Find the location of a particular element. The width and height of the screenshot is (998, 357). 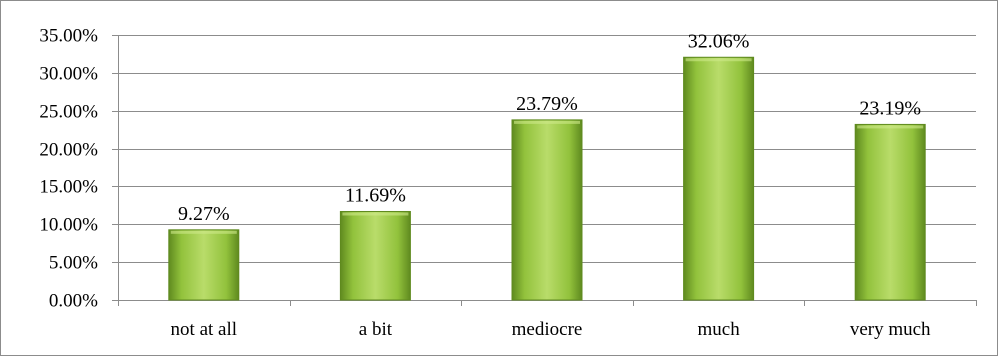

bar-a-bit is located at coordinates (375, 255).